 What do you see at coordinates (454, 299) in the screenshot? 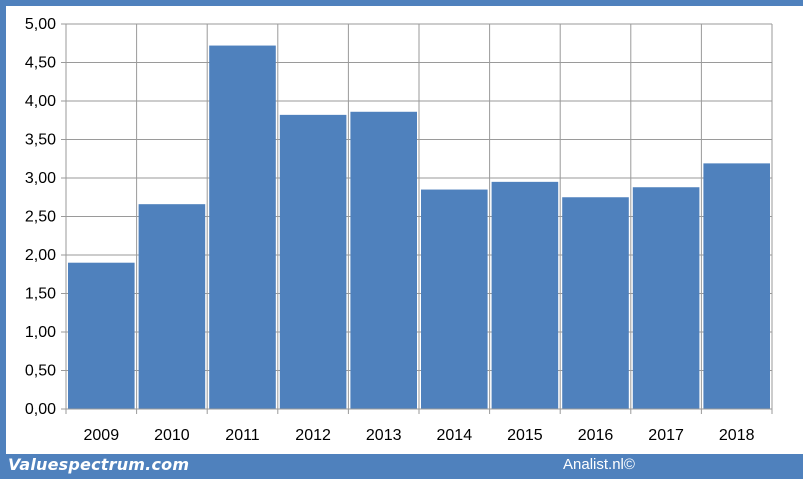
I see `bar-2014` at bounding box center [454, 299].